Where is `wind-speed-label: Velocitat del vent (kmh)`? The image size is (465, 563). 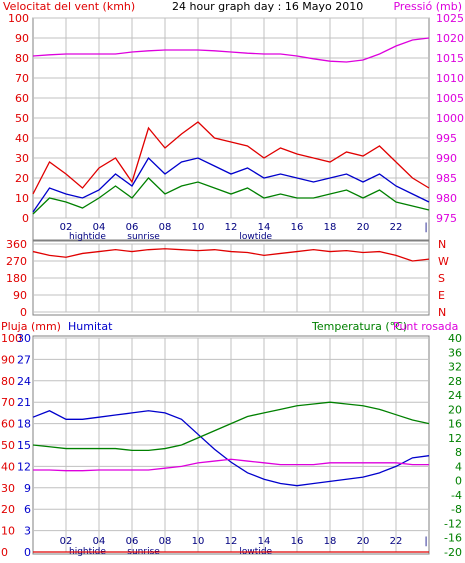 wind-speed-label: Velocitat del vent (kmh) is located at coordinates (69, 6).